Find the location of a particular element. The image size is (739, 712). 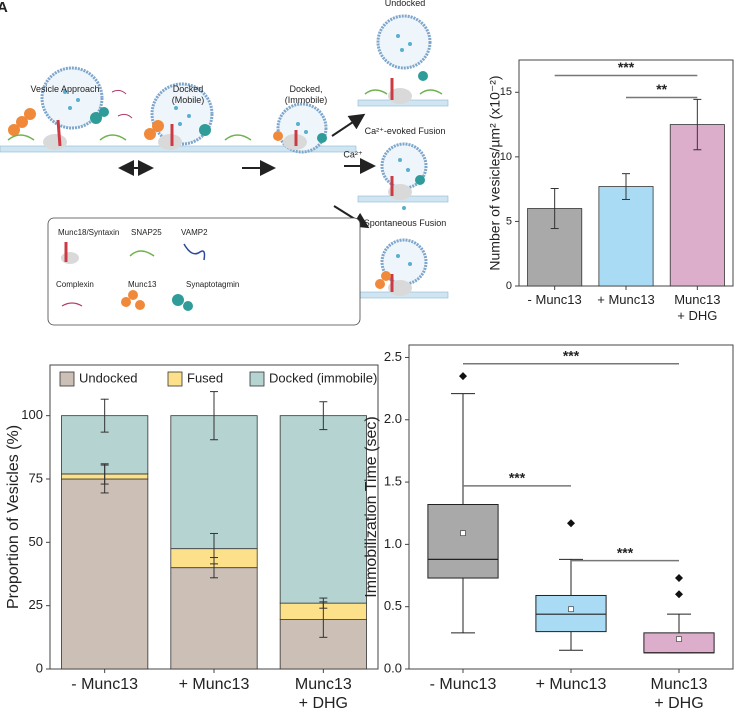

legend-label: SNAP25 is located at coordinates (146, 232).